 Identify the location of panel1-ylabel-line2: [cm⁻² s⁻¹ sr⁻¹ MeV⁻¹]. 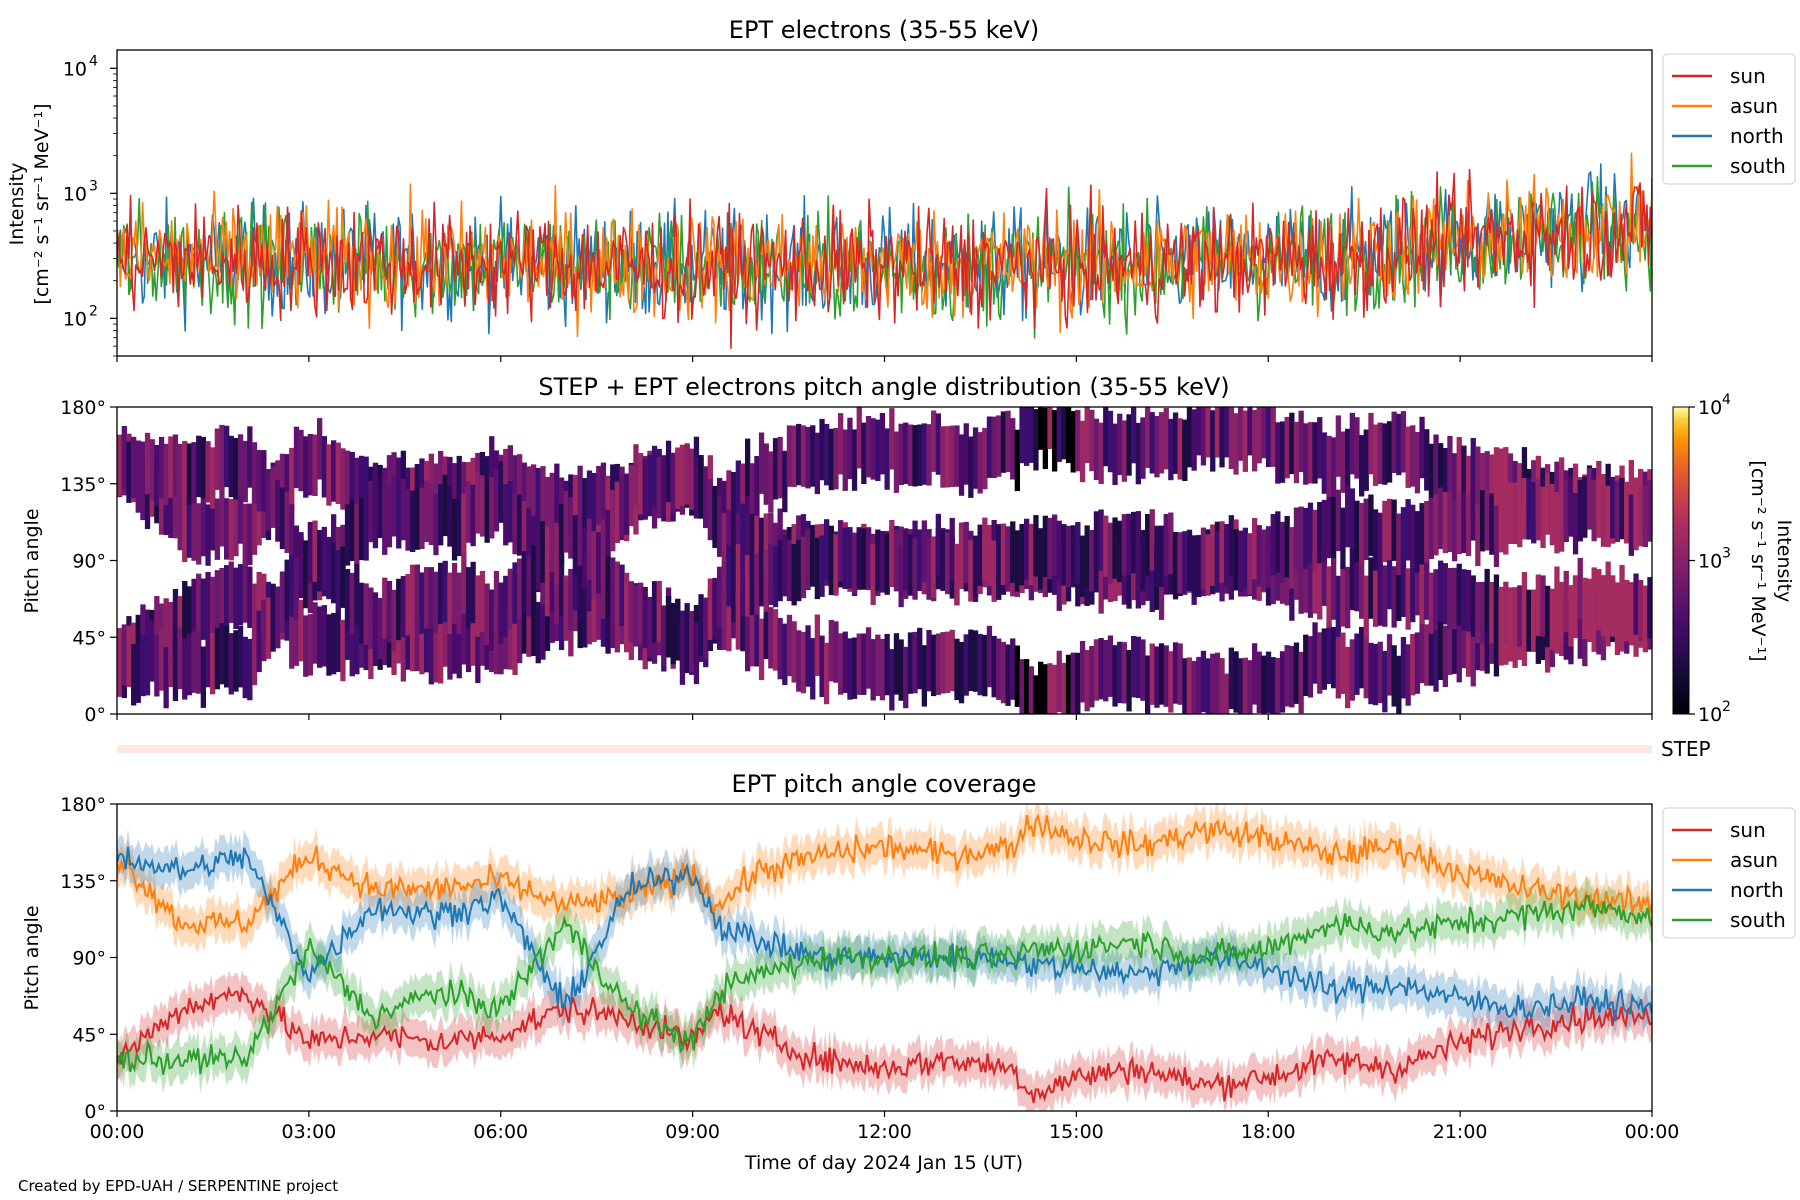
(42, 203).